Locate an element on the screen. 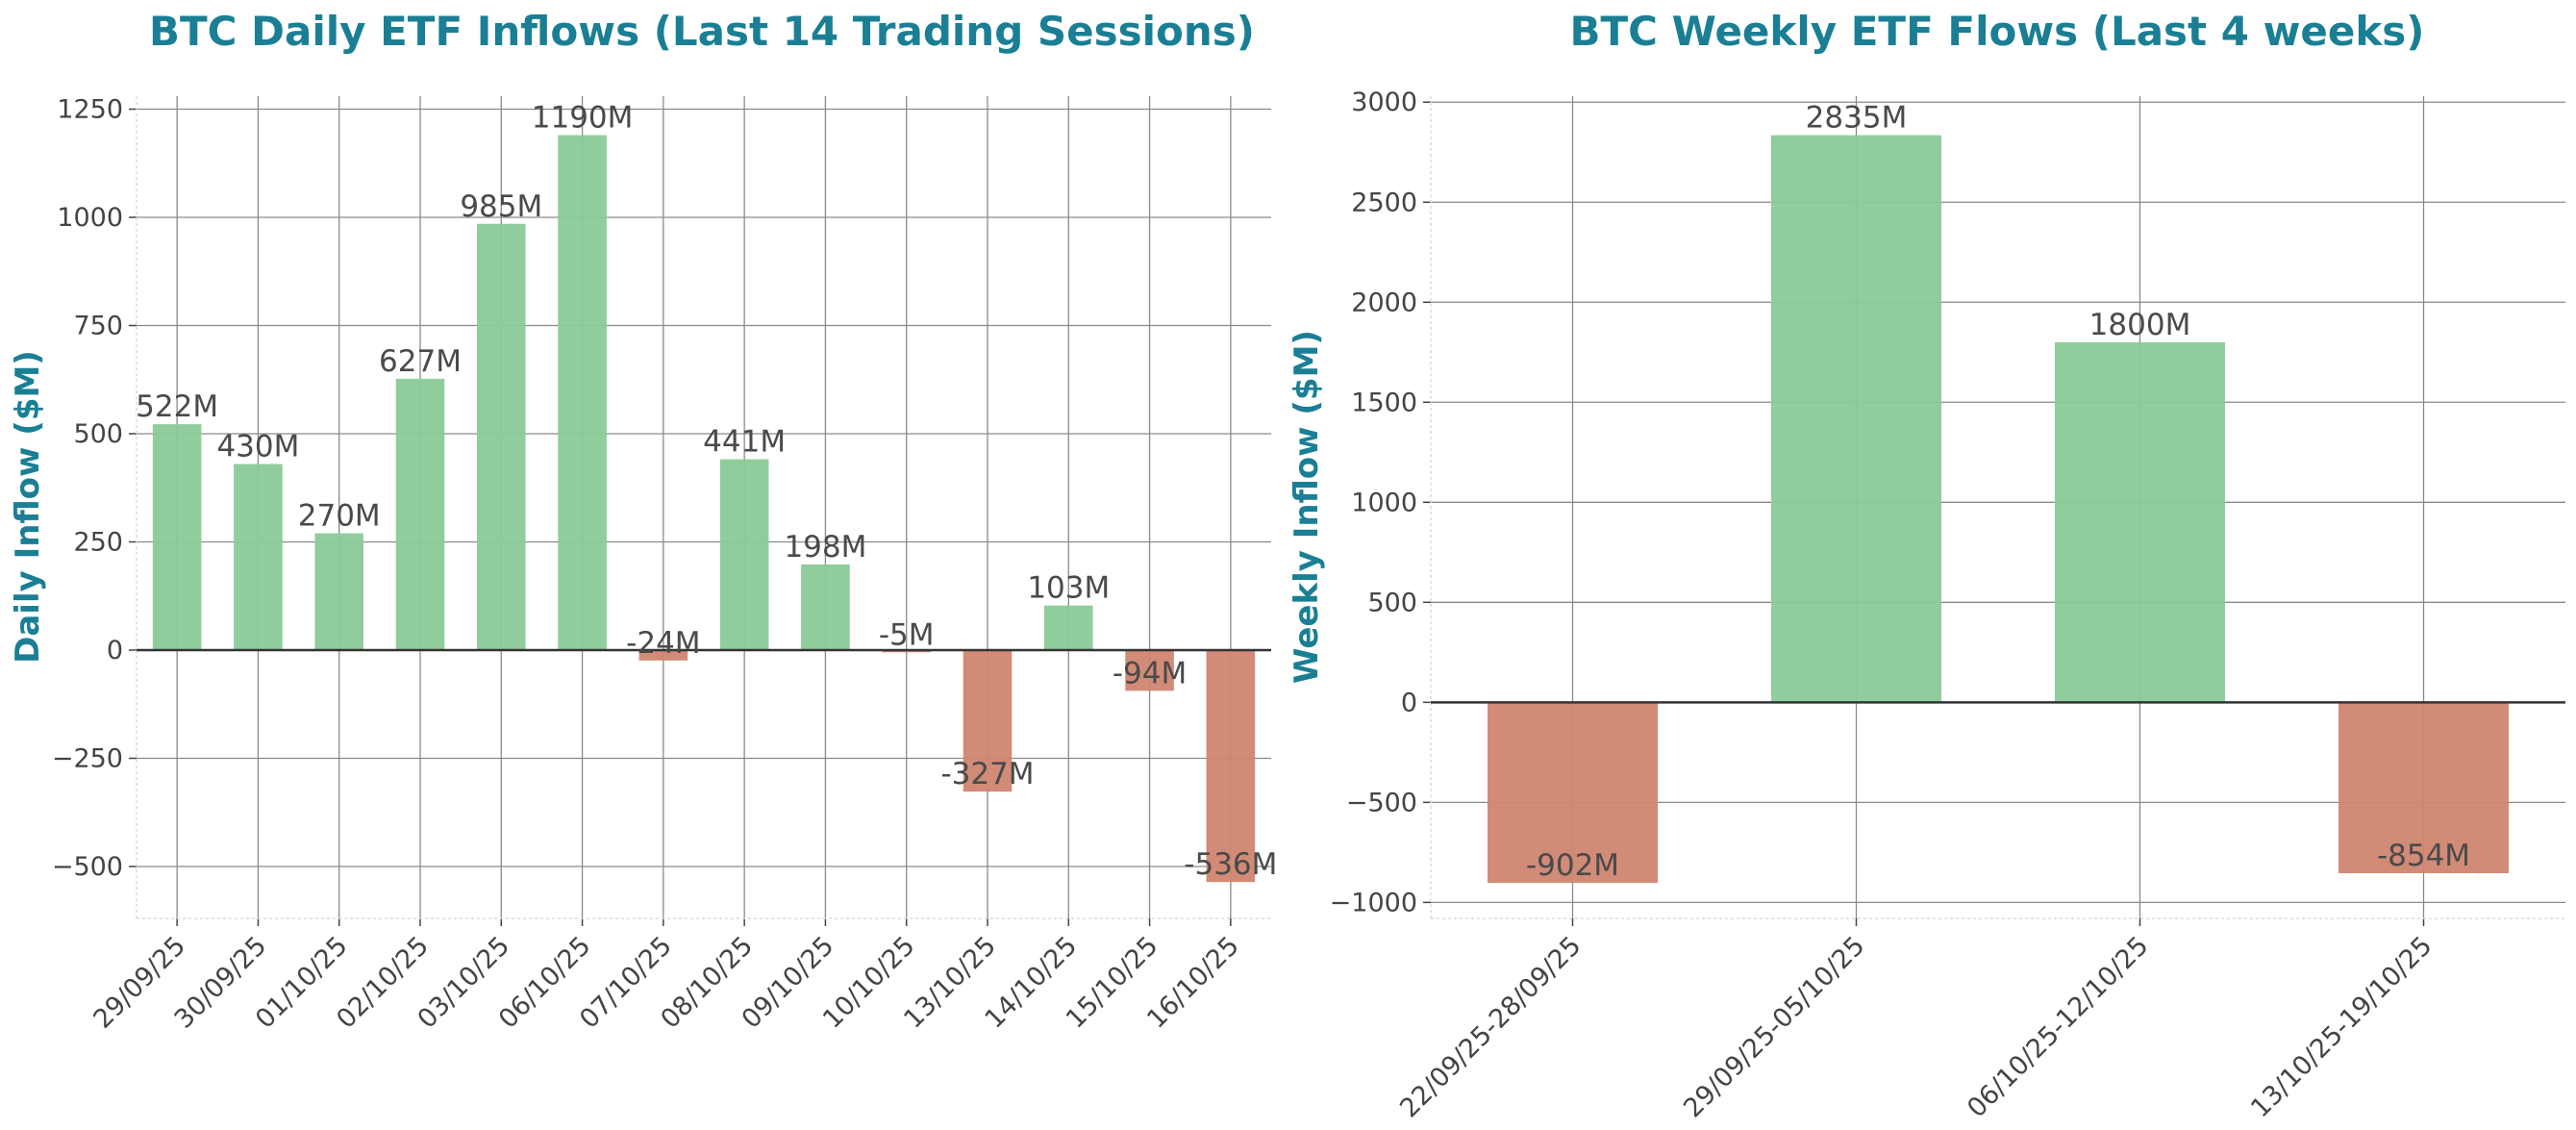 This screenshot has height=1130, width=2576. daily-bar-value-label: 198M is located at coordinates (825, 547).